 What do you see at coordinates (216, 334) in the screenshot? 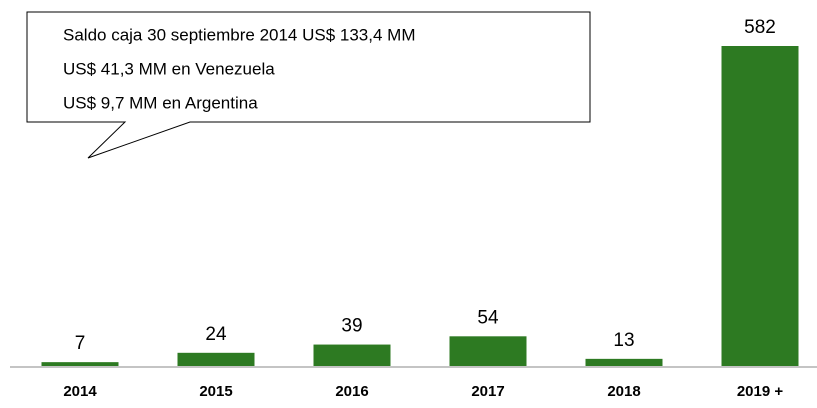
I see `value-label: 24` at bounding box center [216, 334].